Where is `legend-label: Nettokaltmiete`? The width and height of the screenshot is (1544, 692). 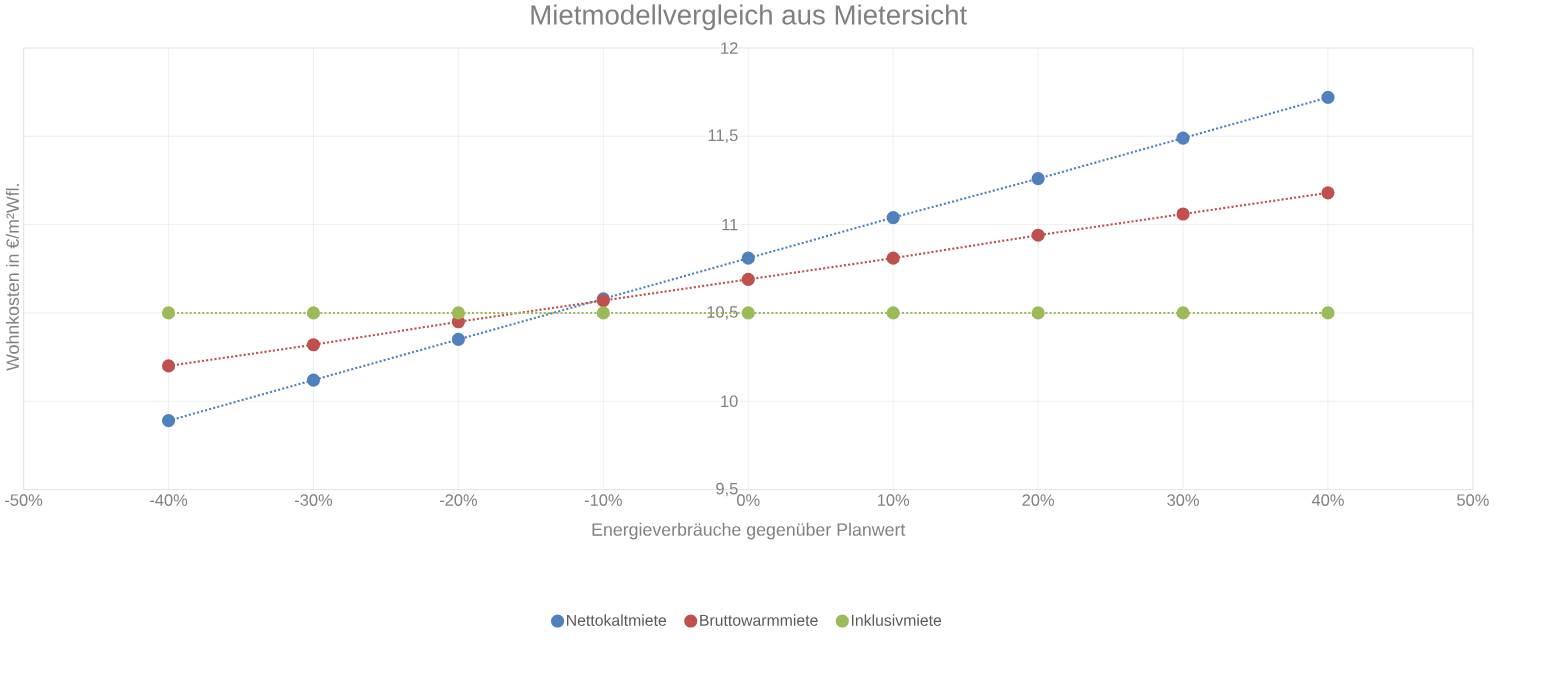
legend-label: Nettokaltmiete is located at coordinates (617, 620).